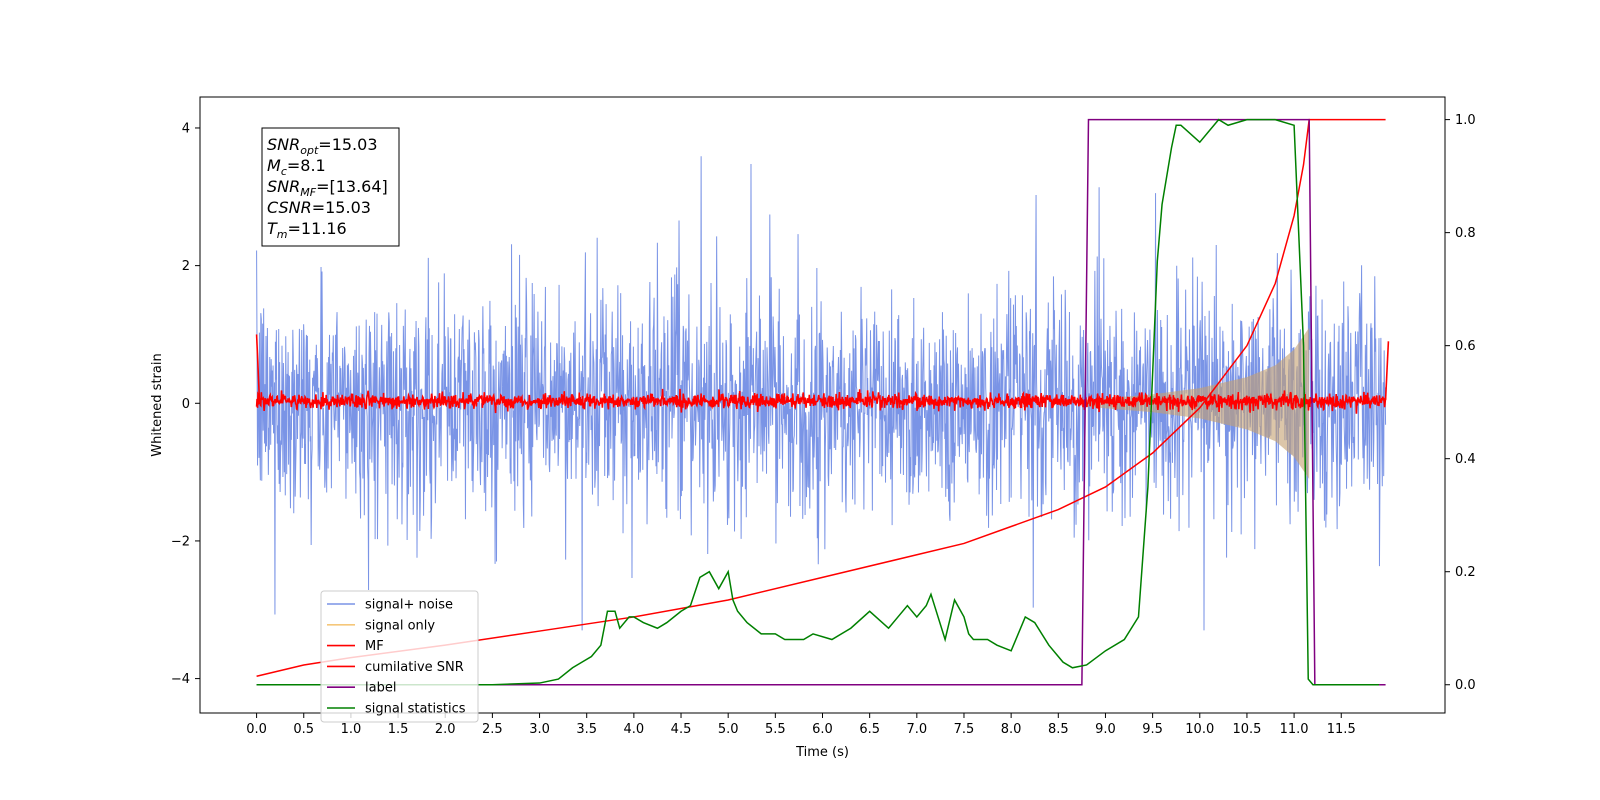 Image resolution: width=1600 pixels, height=800 pixels. What do you see at coordinates (186, 266) in the screenshot?
I see `y-tick-label: 2` at bounding box center [186, 266].